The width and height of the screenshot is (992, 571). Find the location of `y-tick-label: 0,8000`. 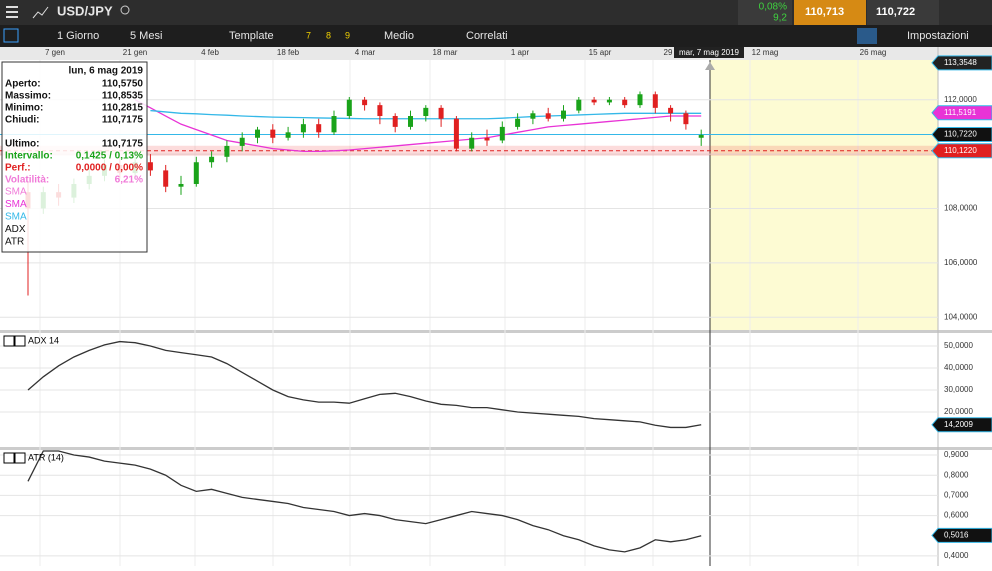

y-tick-label: 0,8000 is located at coordinates (956, 474).